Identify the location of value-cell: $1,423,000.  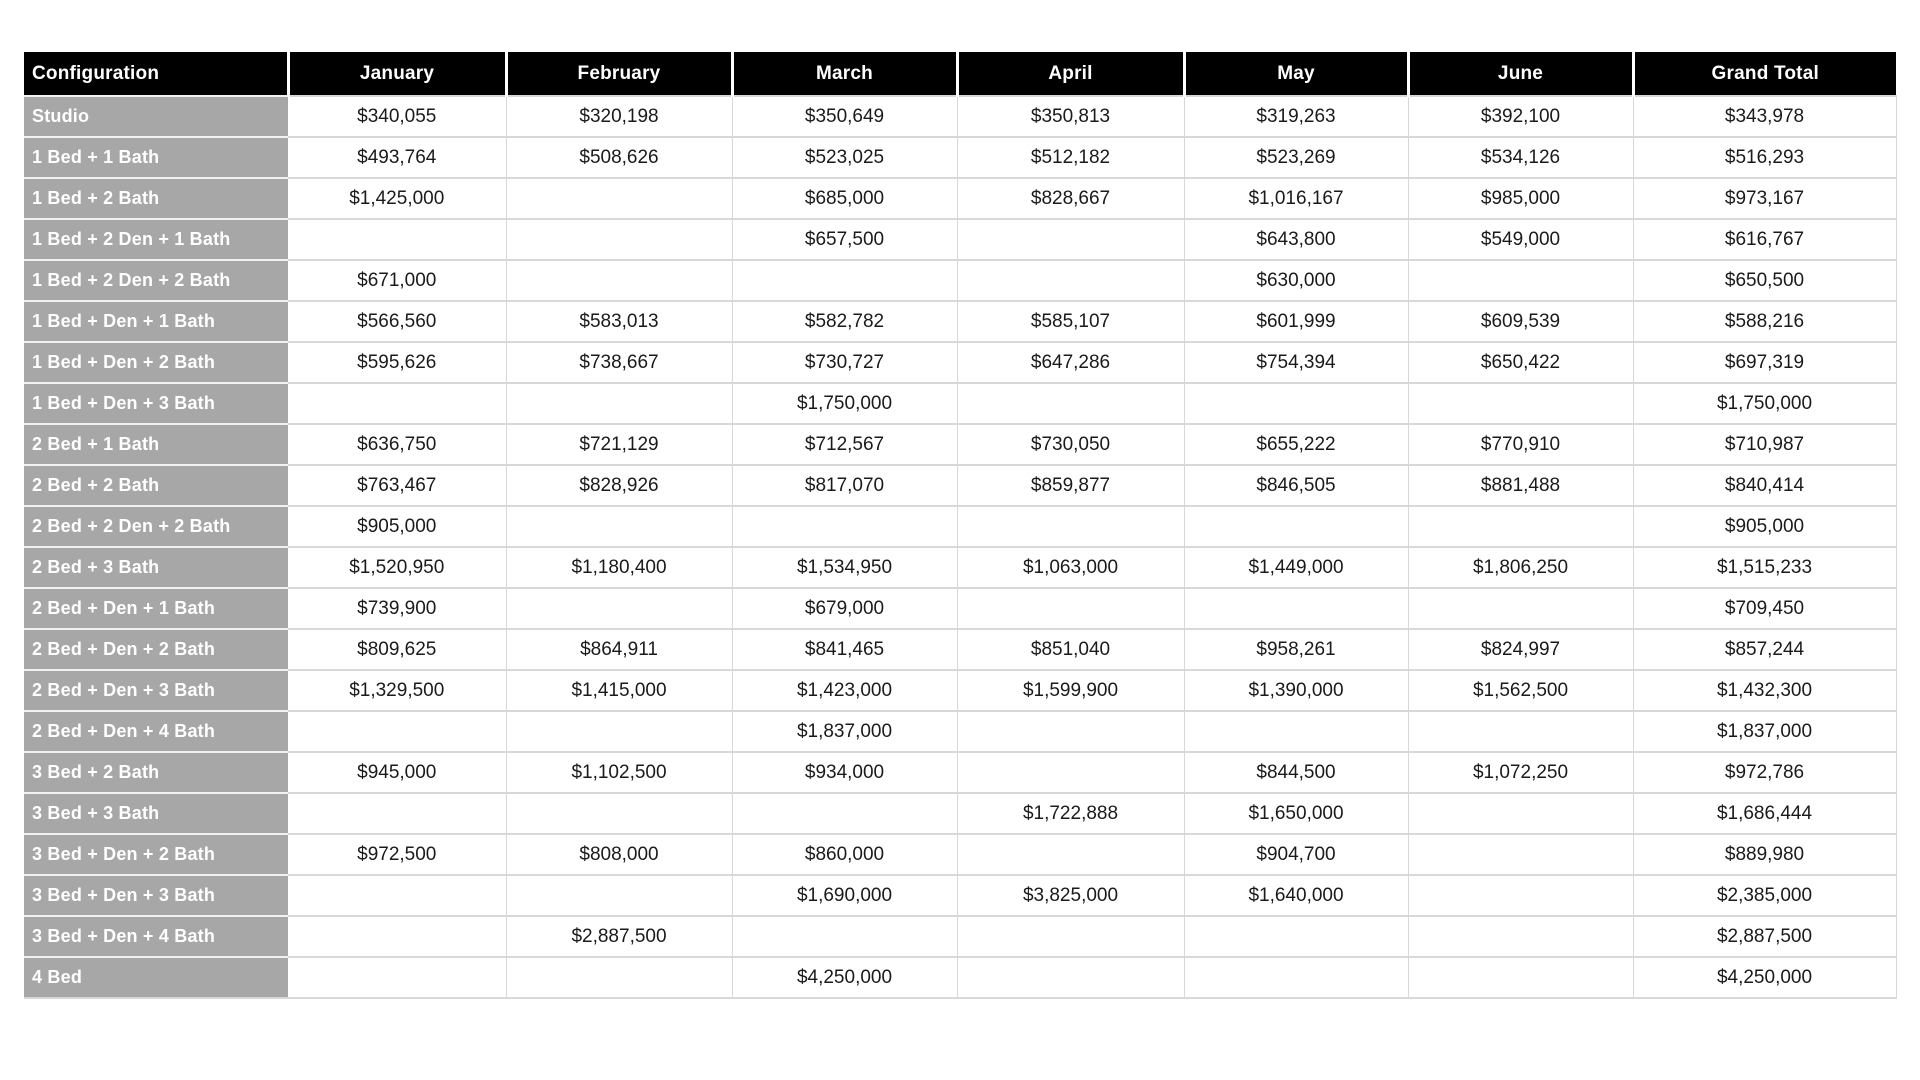
(844, 690).